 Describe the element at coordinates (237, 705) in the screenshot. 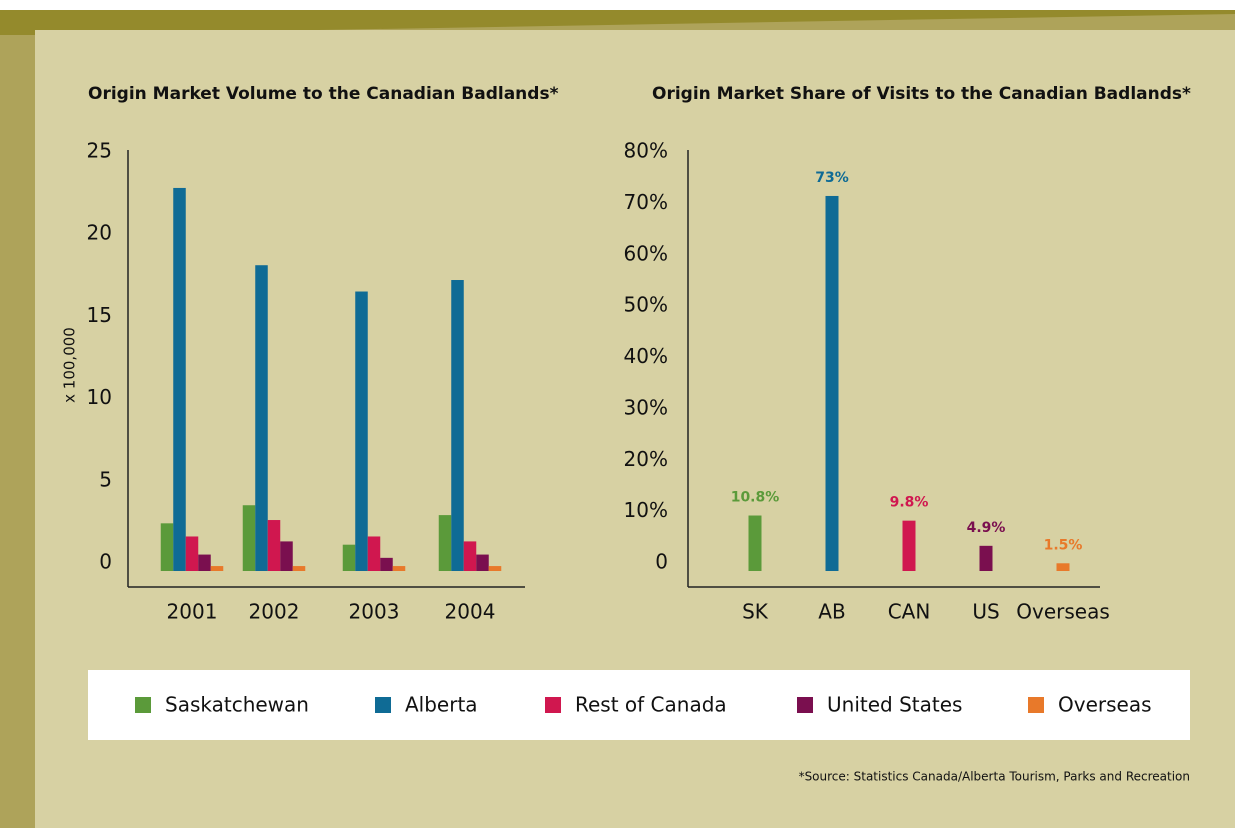

I see `legend-label: Saskatchewan` at that location.